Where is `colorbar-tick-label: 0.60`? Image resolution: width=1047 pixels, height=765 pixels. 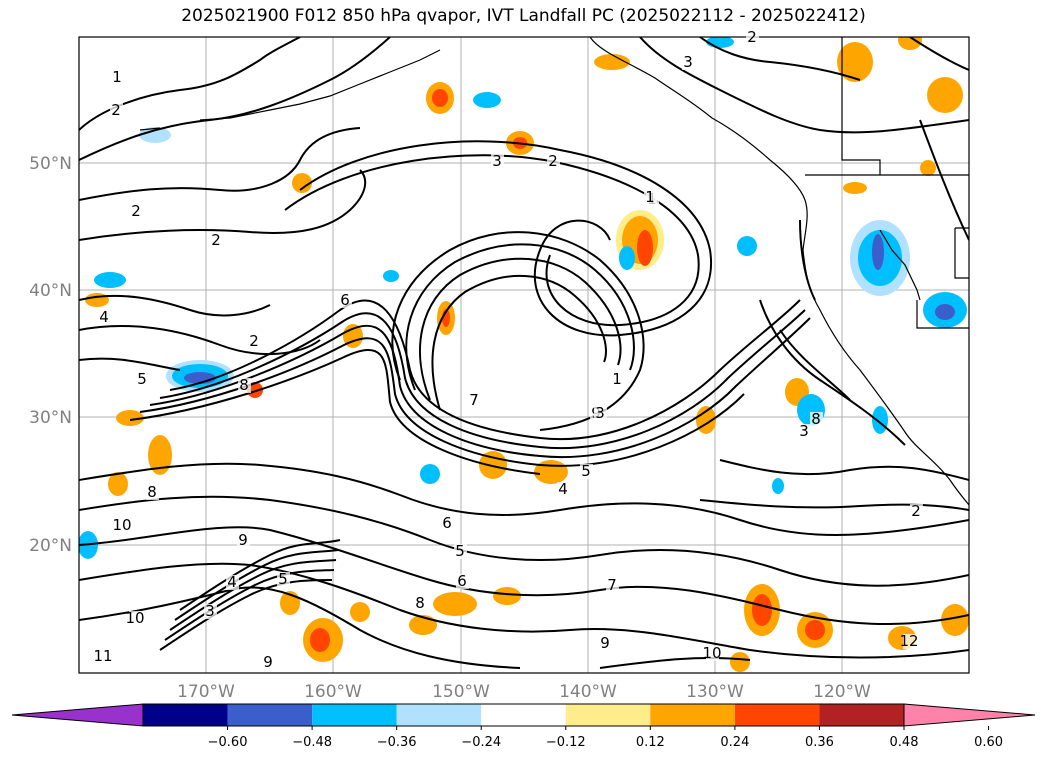
colorbar-tick-label: 0.60 is located at coordinates (988, 742).